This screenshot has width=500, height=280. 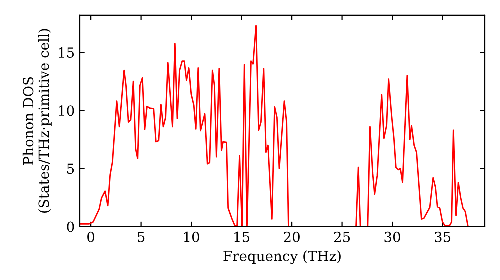 I want to click on y-axis-title: Phonon DOS (States/THz·primitive cell), so click(x=37, y=121).